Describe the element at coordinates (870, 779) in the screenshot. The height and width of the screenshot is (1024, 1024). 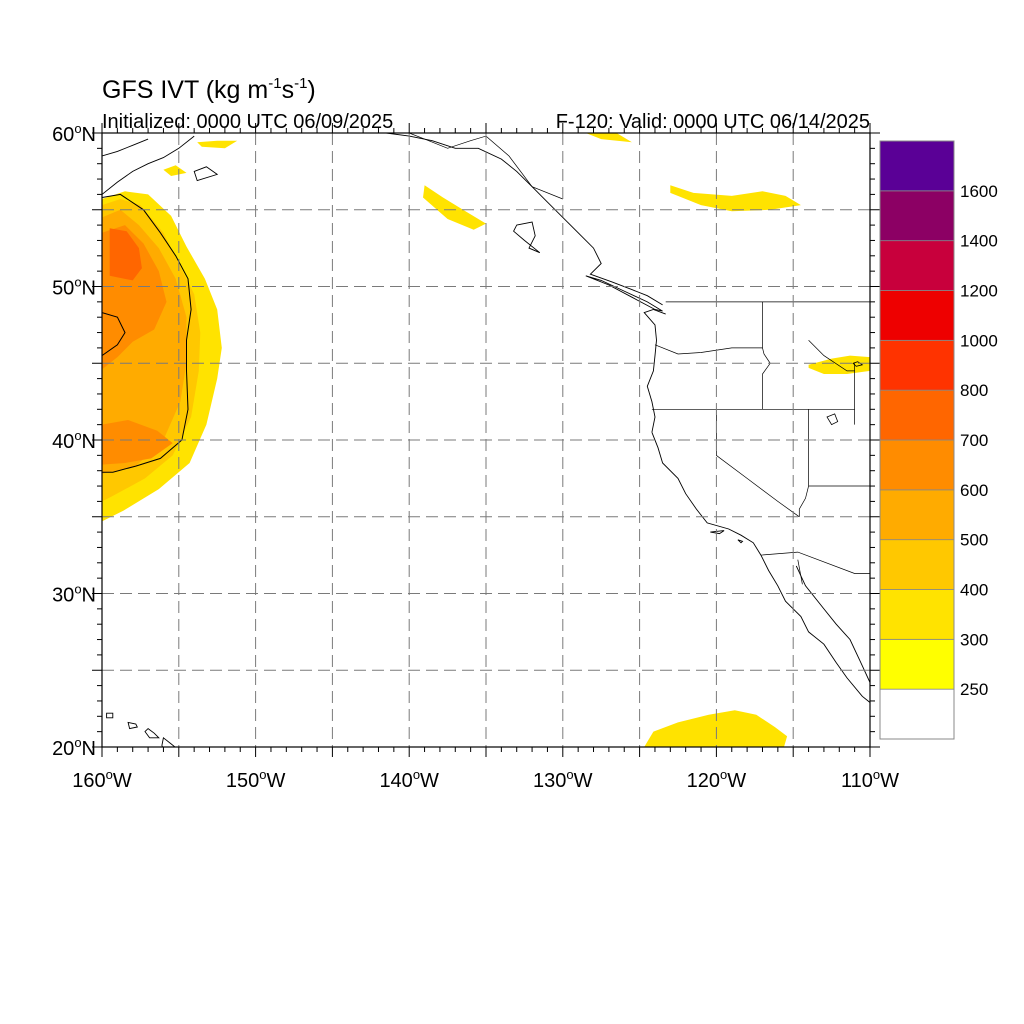
I see `lon-label: 110oW` at that location.